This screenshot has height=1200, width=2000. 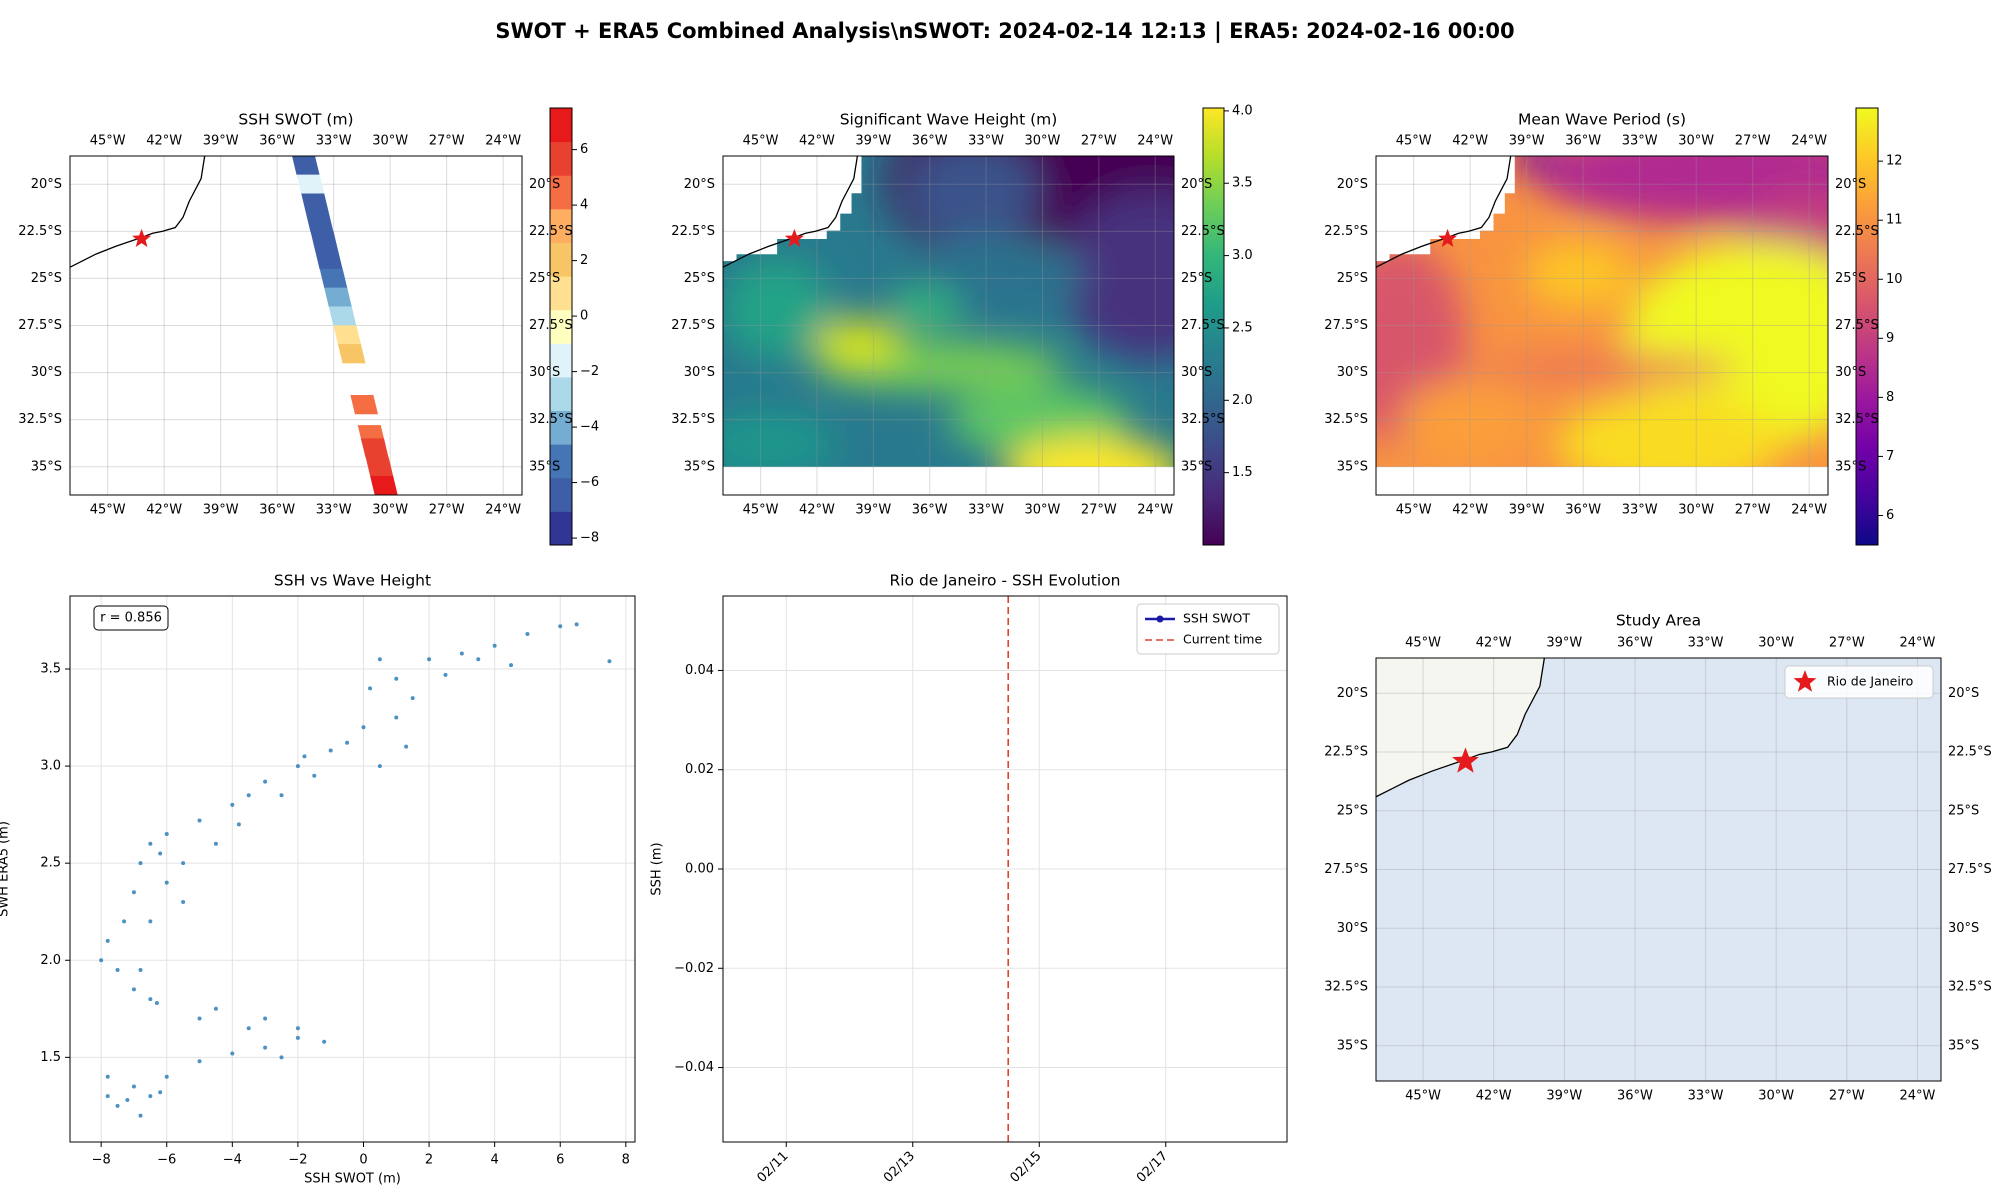 I want to click on colorbar-tick-label: 4.0, so click(x=1242, y=110).